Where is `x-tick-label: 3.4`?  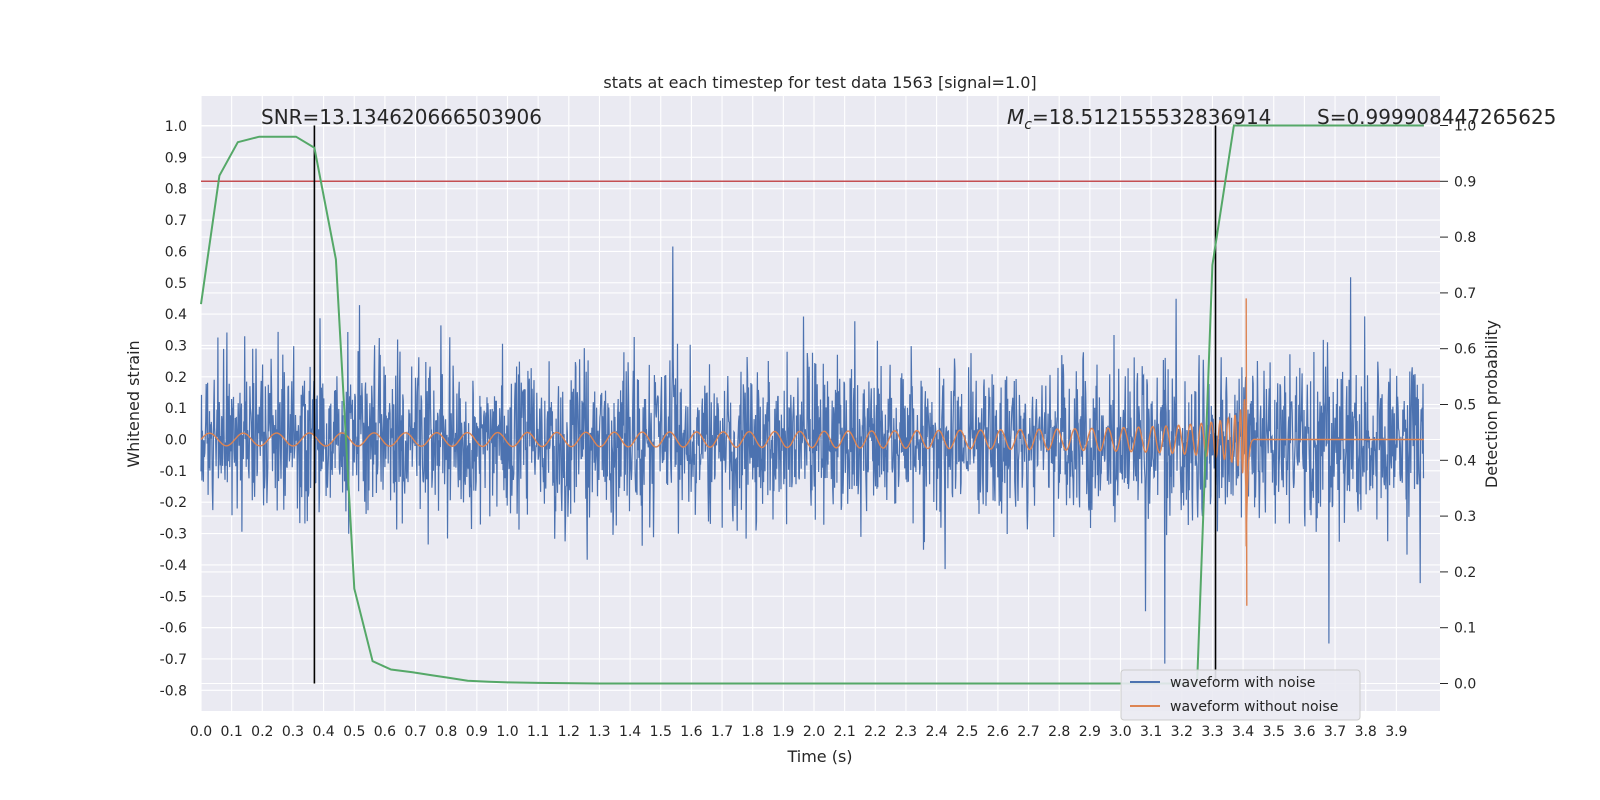 x-tick-label: 3.4 is located at coordinates (1243, 732).